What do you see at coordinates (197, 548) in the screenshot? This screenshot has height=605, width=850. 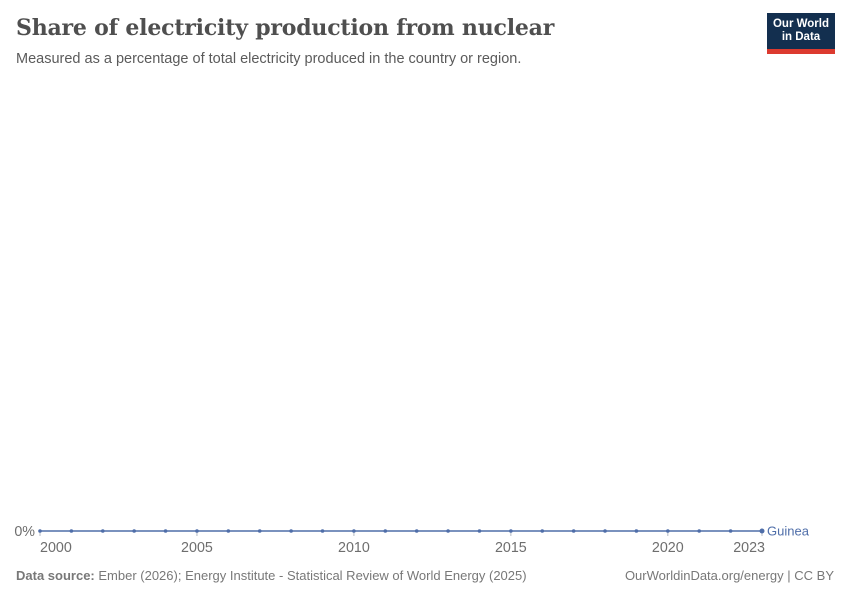 I see `axis-tick-label: 2005` at bounding box center [197, 548].